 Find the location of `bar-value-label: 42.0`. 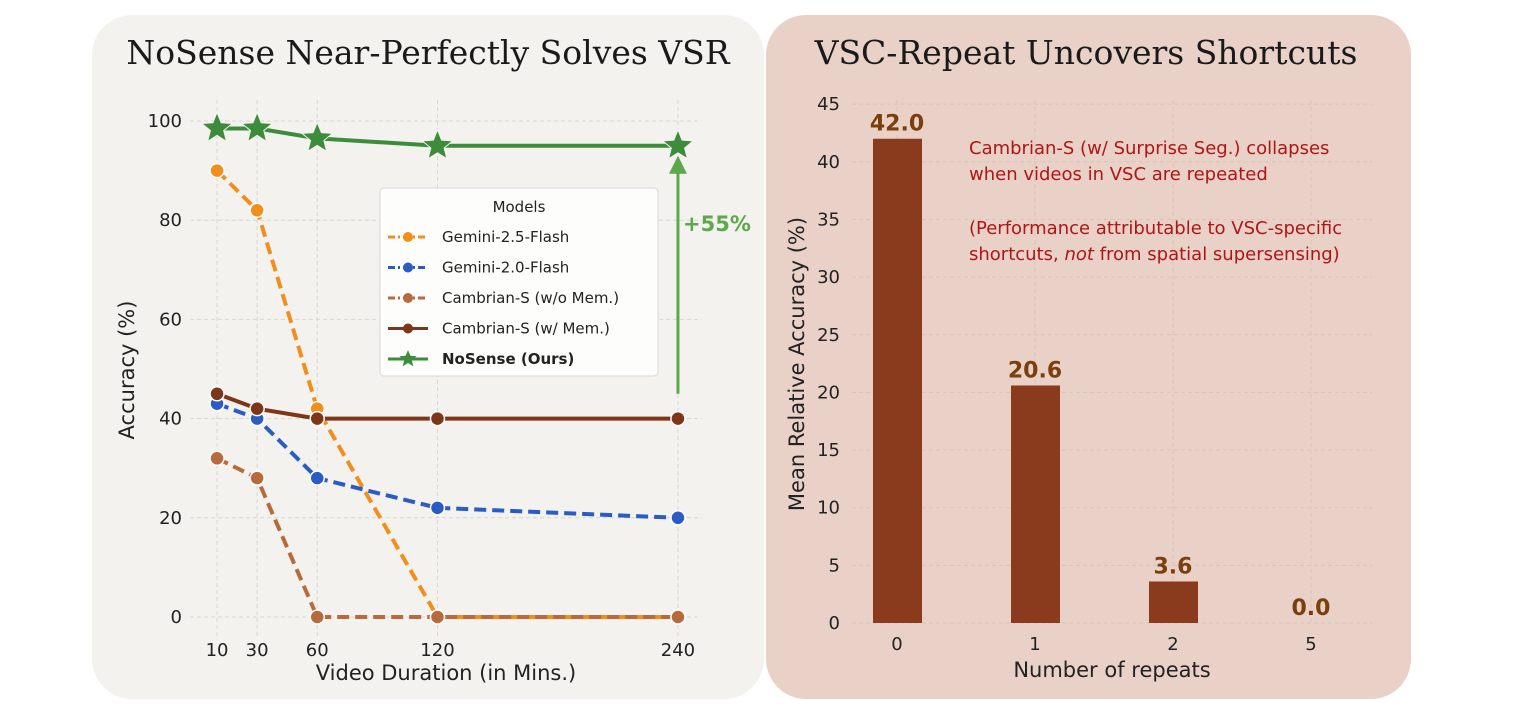

bar-value-label: 42.0 is located at coordinates (897, 124).